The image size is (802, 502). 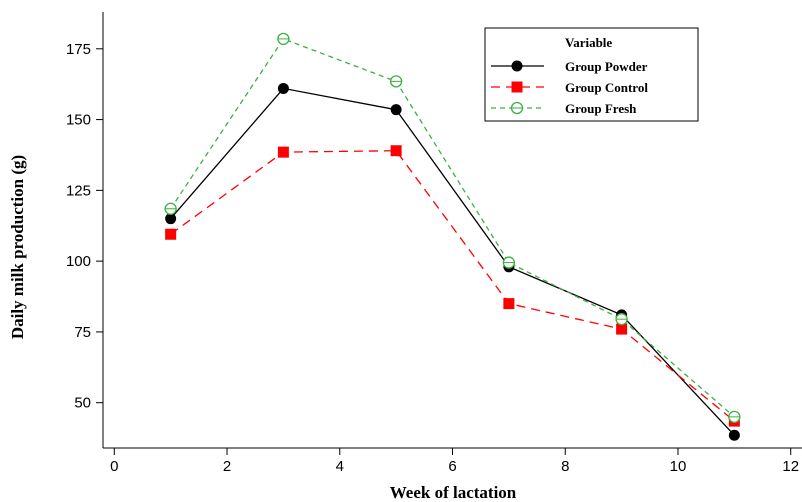 I want to click on legend-label: Group Control, so click(x=606, y=87).